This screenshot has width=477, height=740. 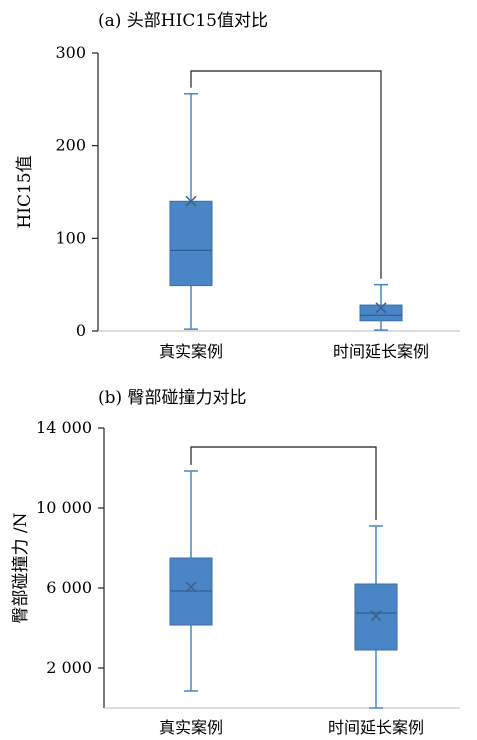 What do you see at coordinates (81, 330) in the screenshot?
I see `chart-a-y-tick-label: 0` at bounding box center [81, 330].